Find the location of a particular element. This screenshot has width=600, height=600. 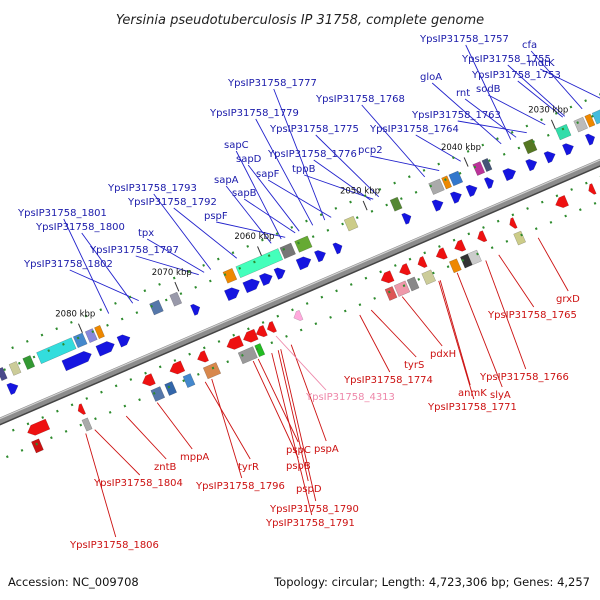

scale-tick-label: 2030 kbp is located at coordinates (548, 110).